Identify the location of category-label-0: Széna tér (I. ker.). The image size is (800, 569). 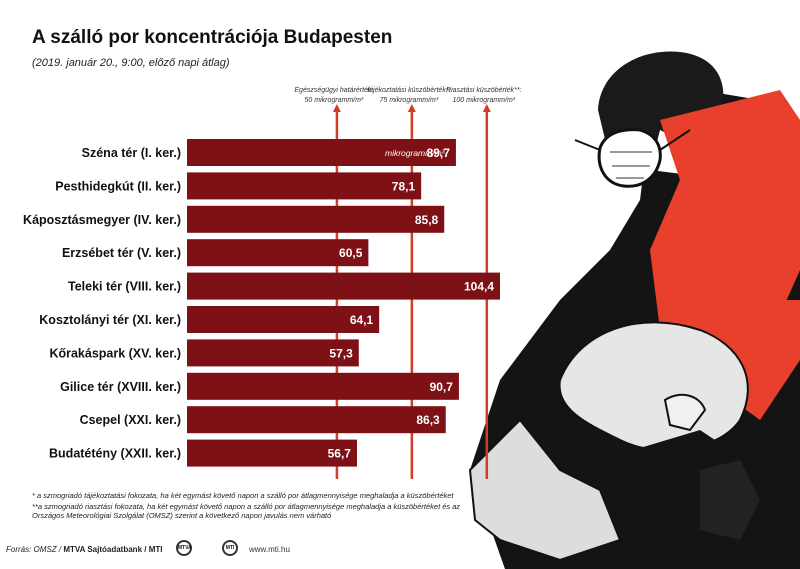
(131, 153).